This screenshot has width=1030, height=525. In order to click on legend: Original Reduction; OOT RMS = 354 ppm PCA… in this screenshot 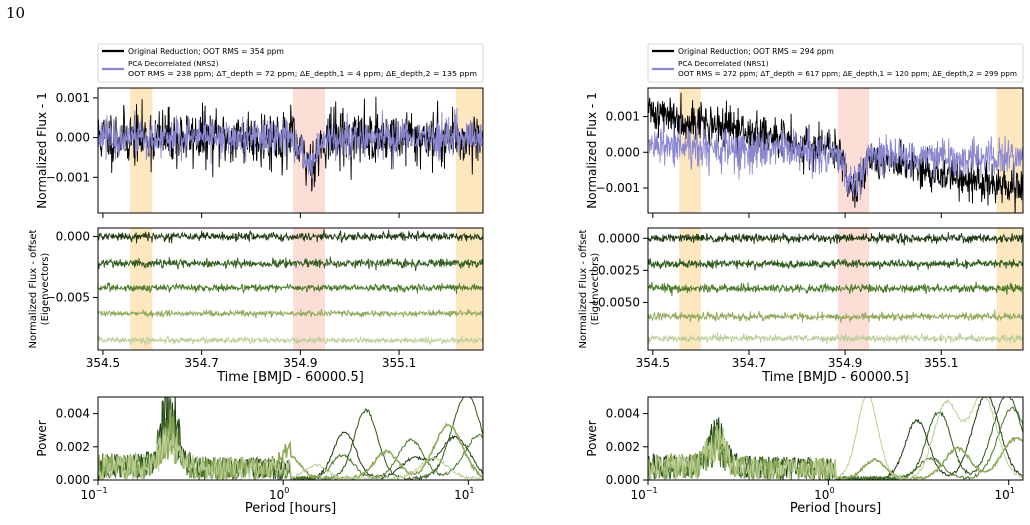, I will do `click(290, 63)`.